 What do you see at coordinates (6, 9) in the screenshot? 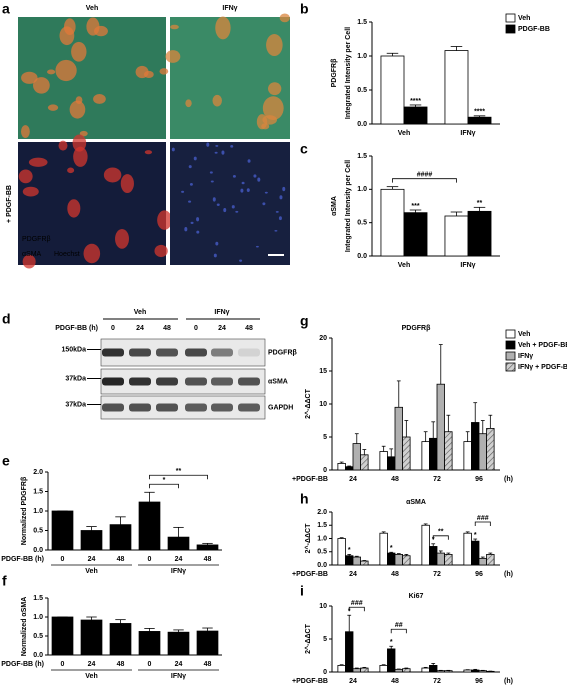
I see `panel-label: a` at bounding box center [6, 9].